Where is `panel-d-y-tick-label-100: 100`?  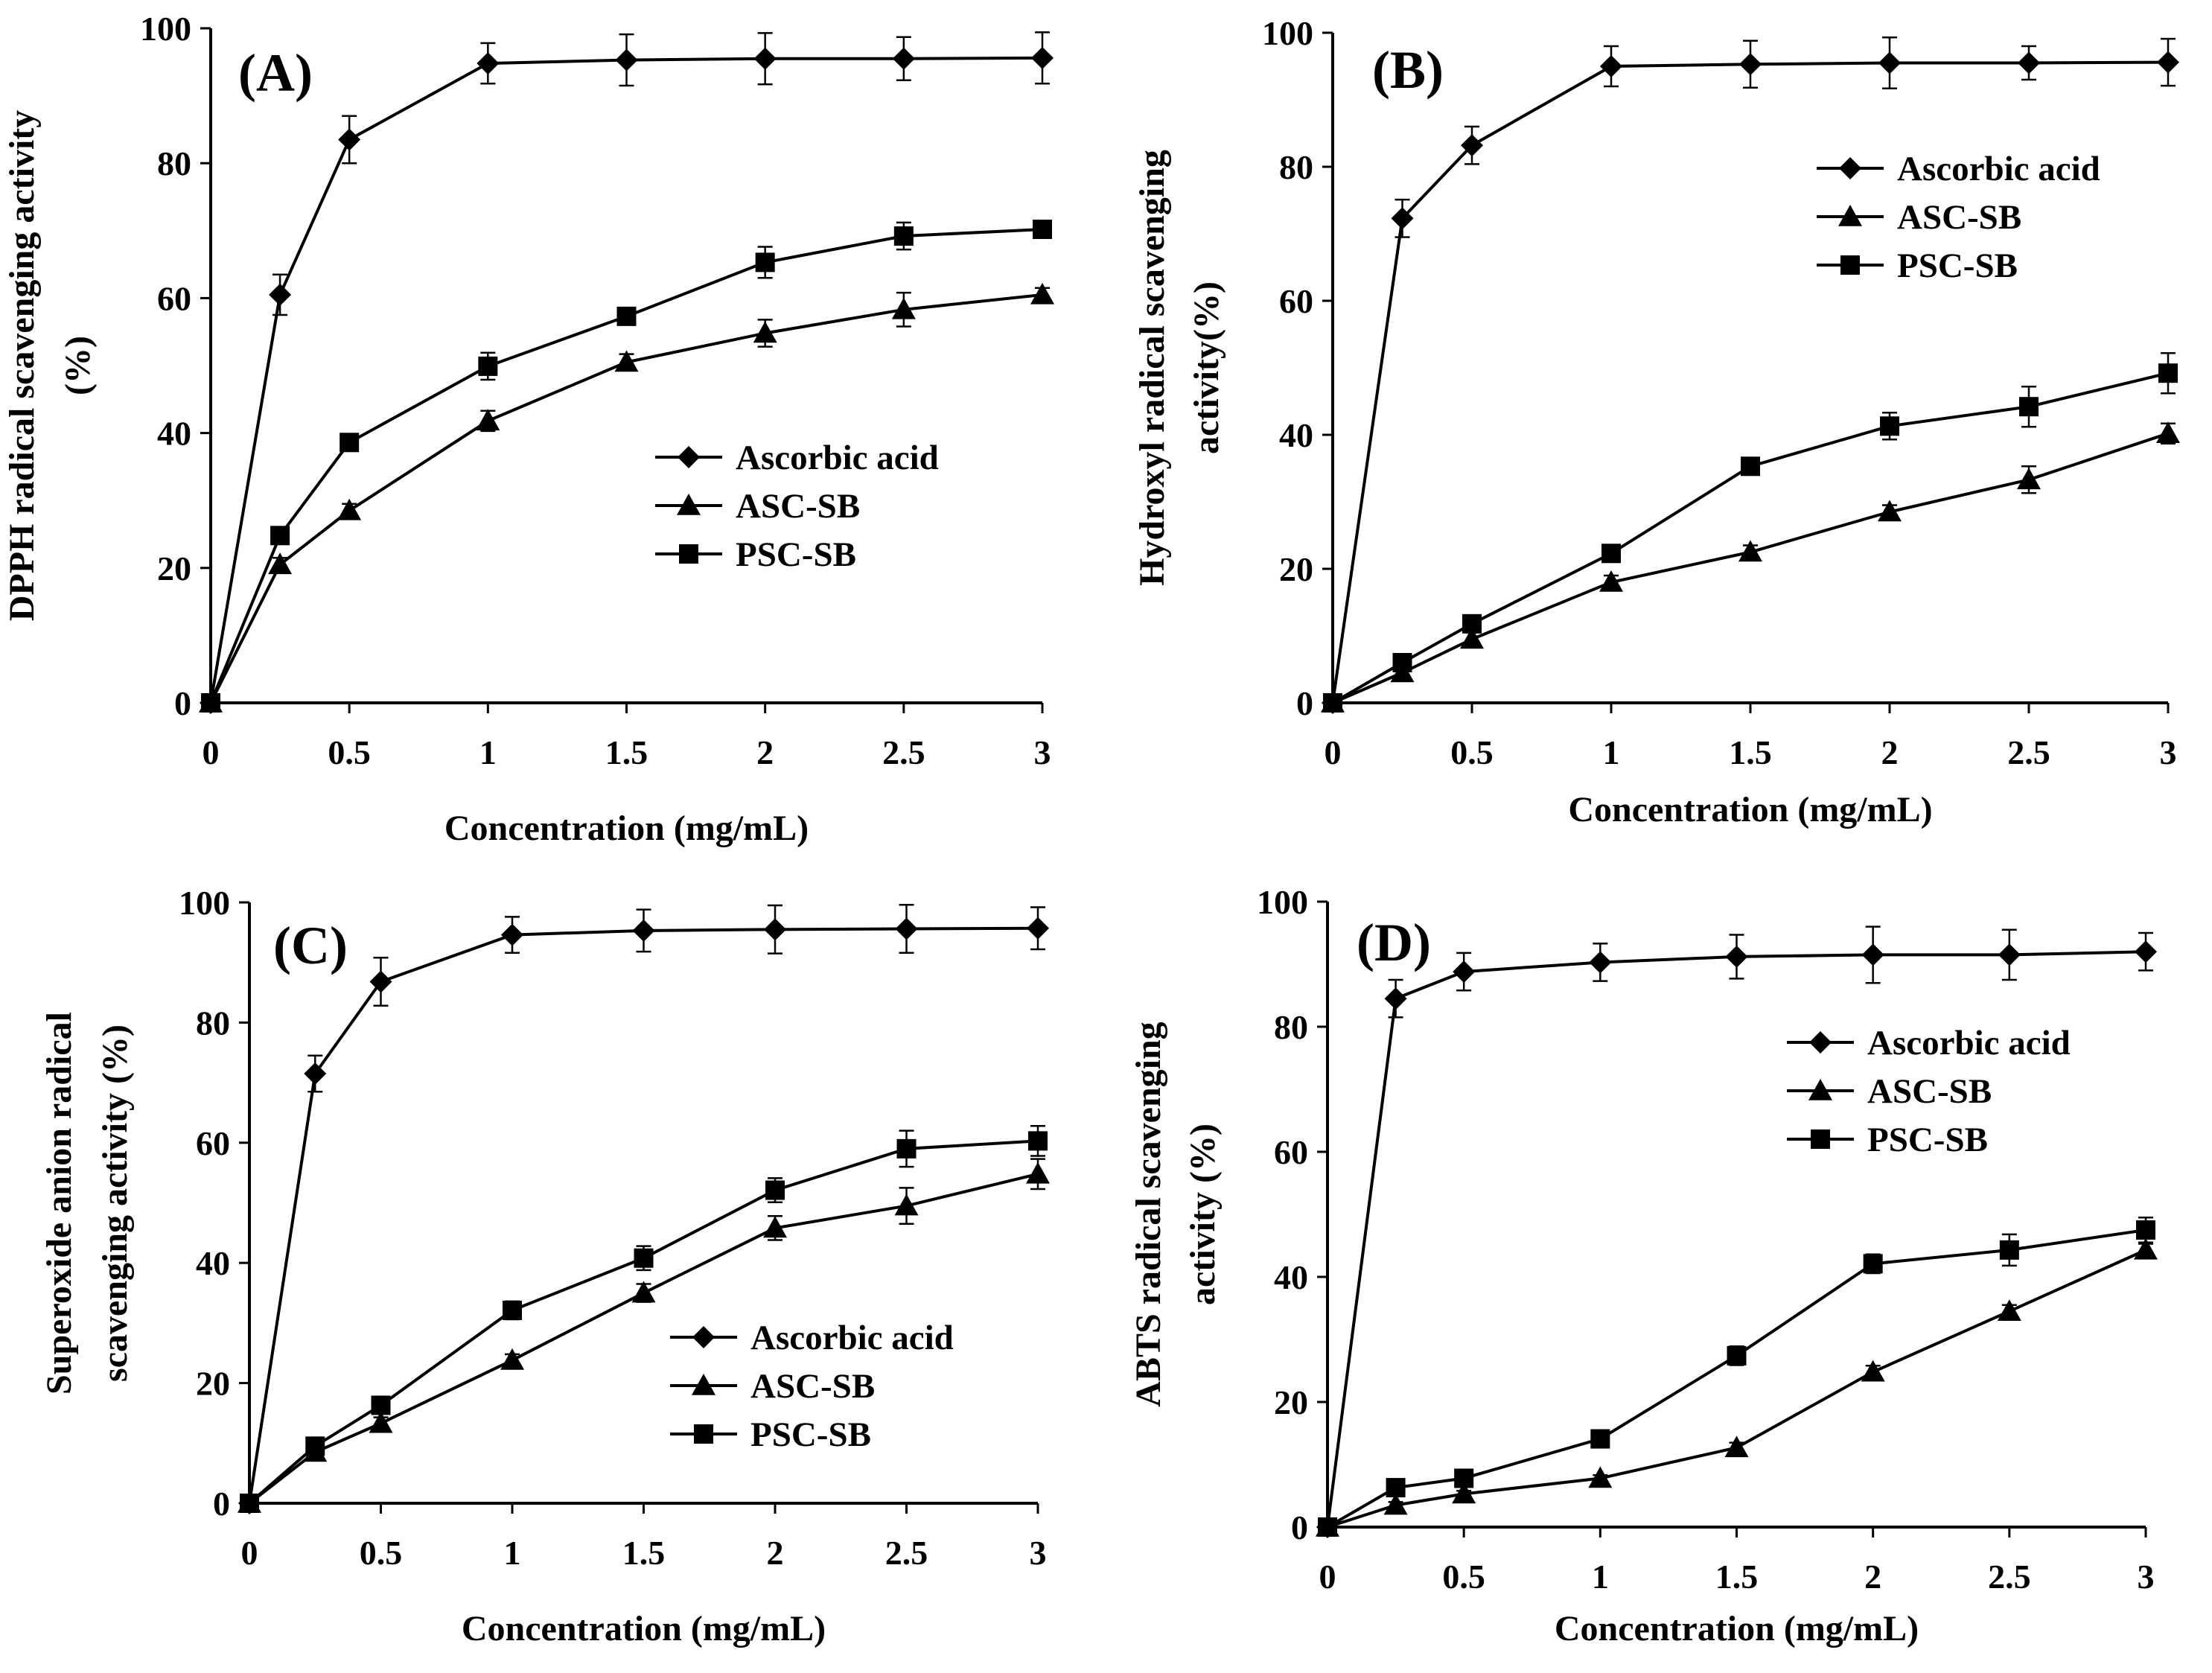
panel-d-y-tick-label-100: 100 is located at coordinates (1283, 902).